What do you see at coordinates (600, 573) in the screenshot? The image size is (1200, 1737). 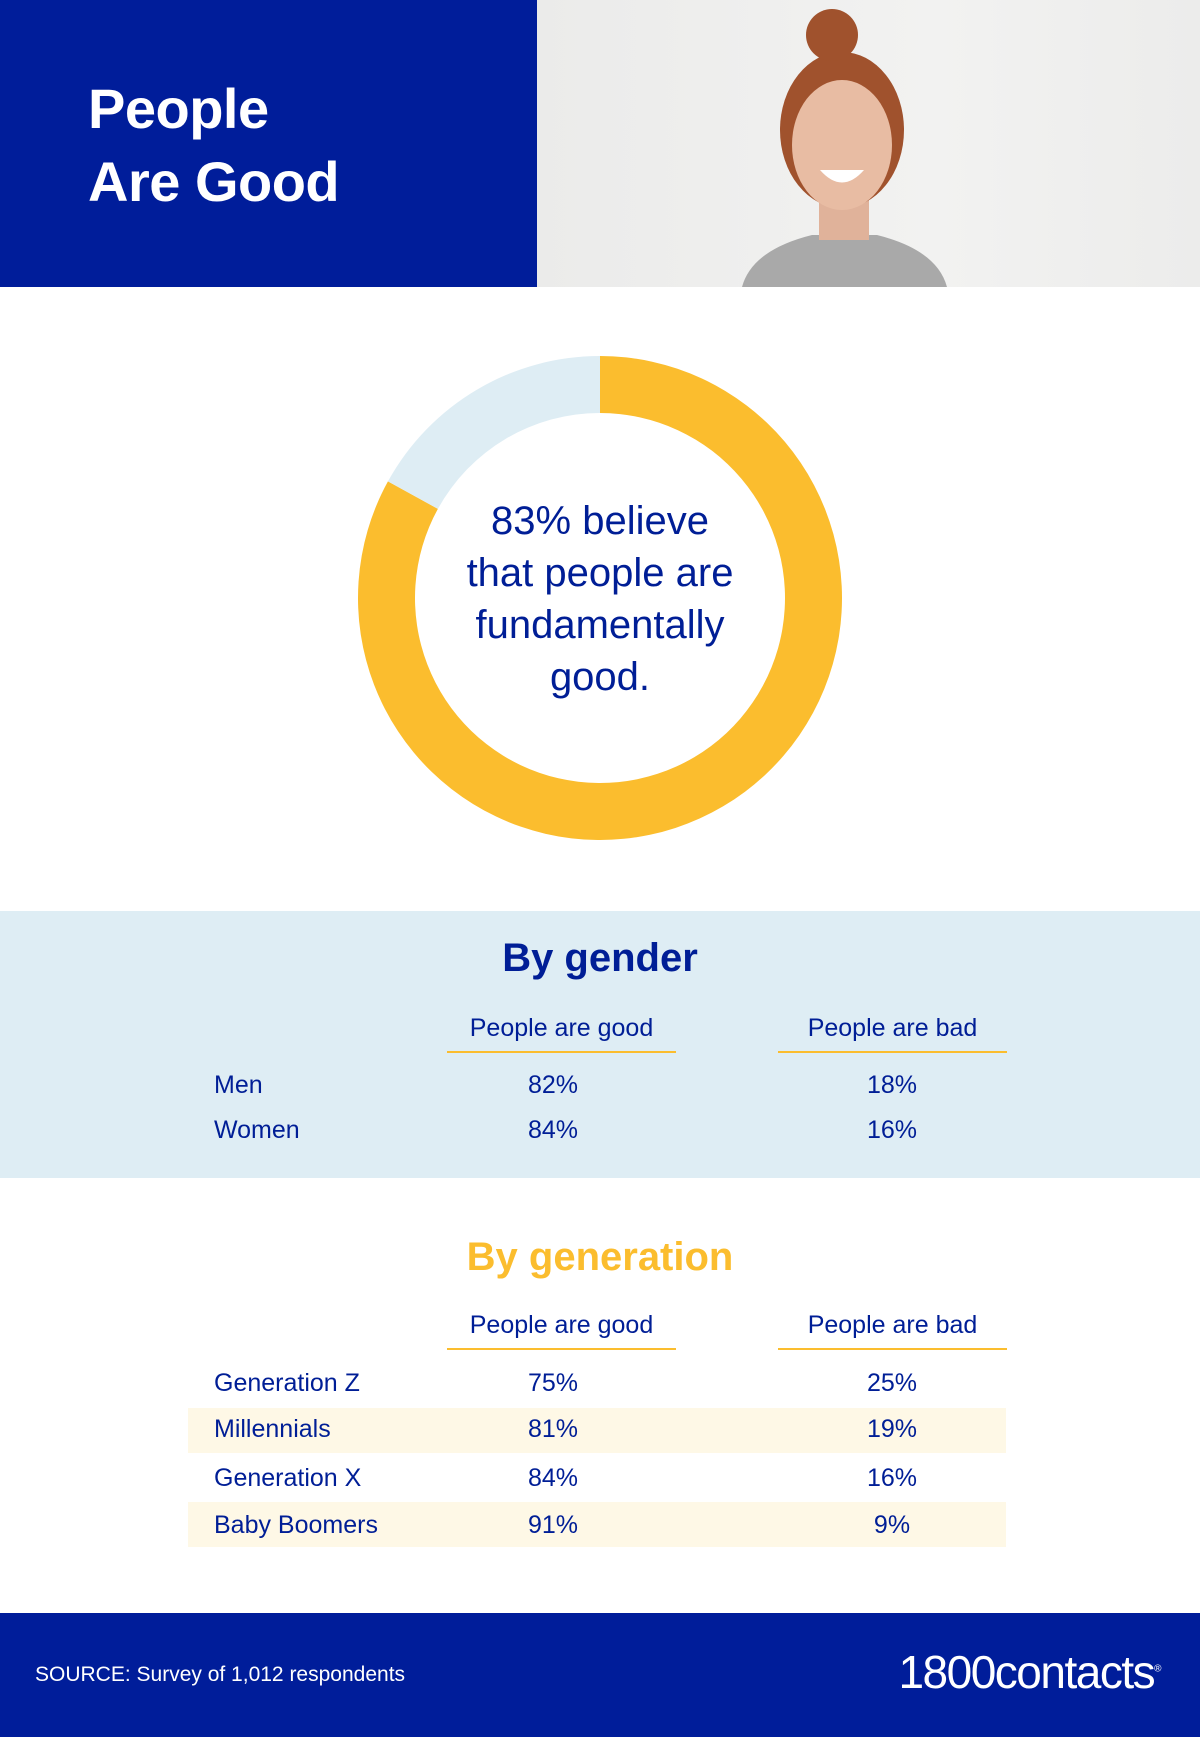 I see `center-line: that people are` at bounding box center [600, 573].